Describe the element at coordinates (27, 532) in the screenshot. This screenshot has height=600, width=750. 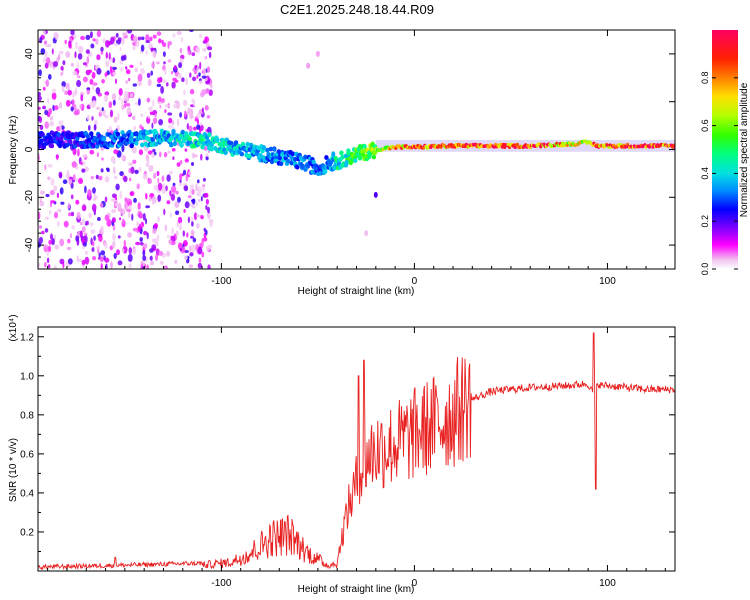
I see `y-tick-label: 0.2` at that location.